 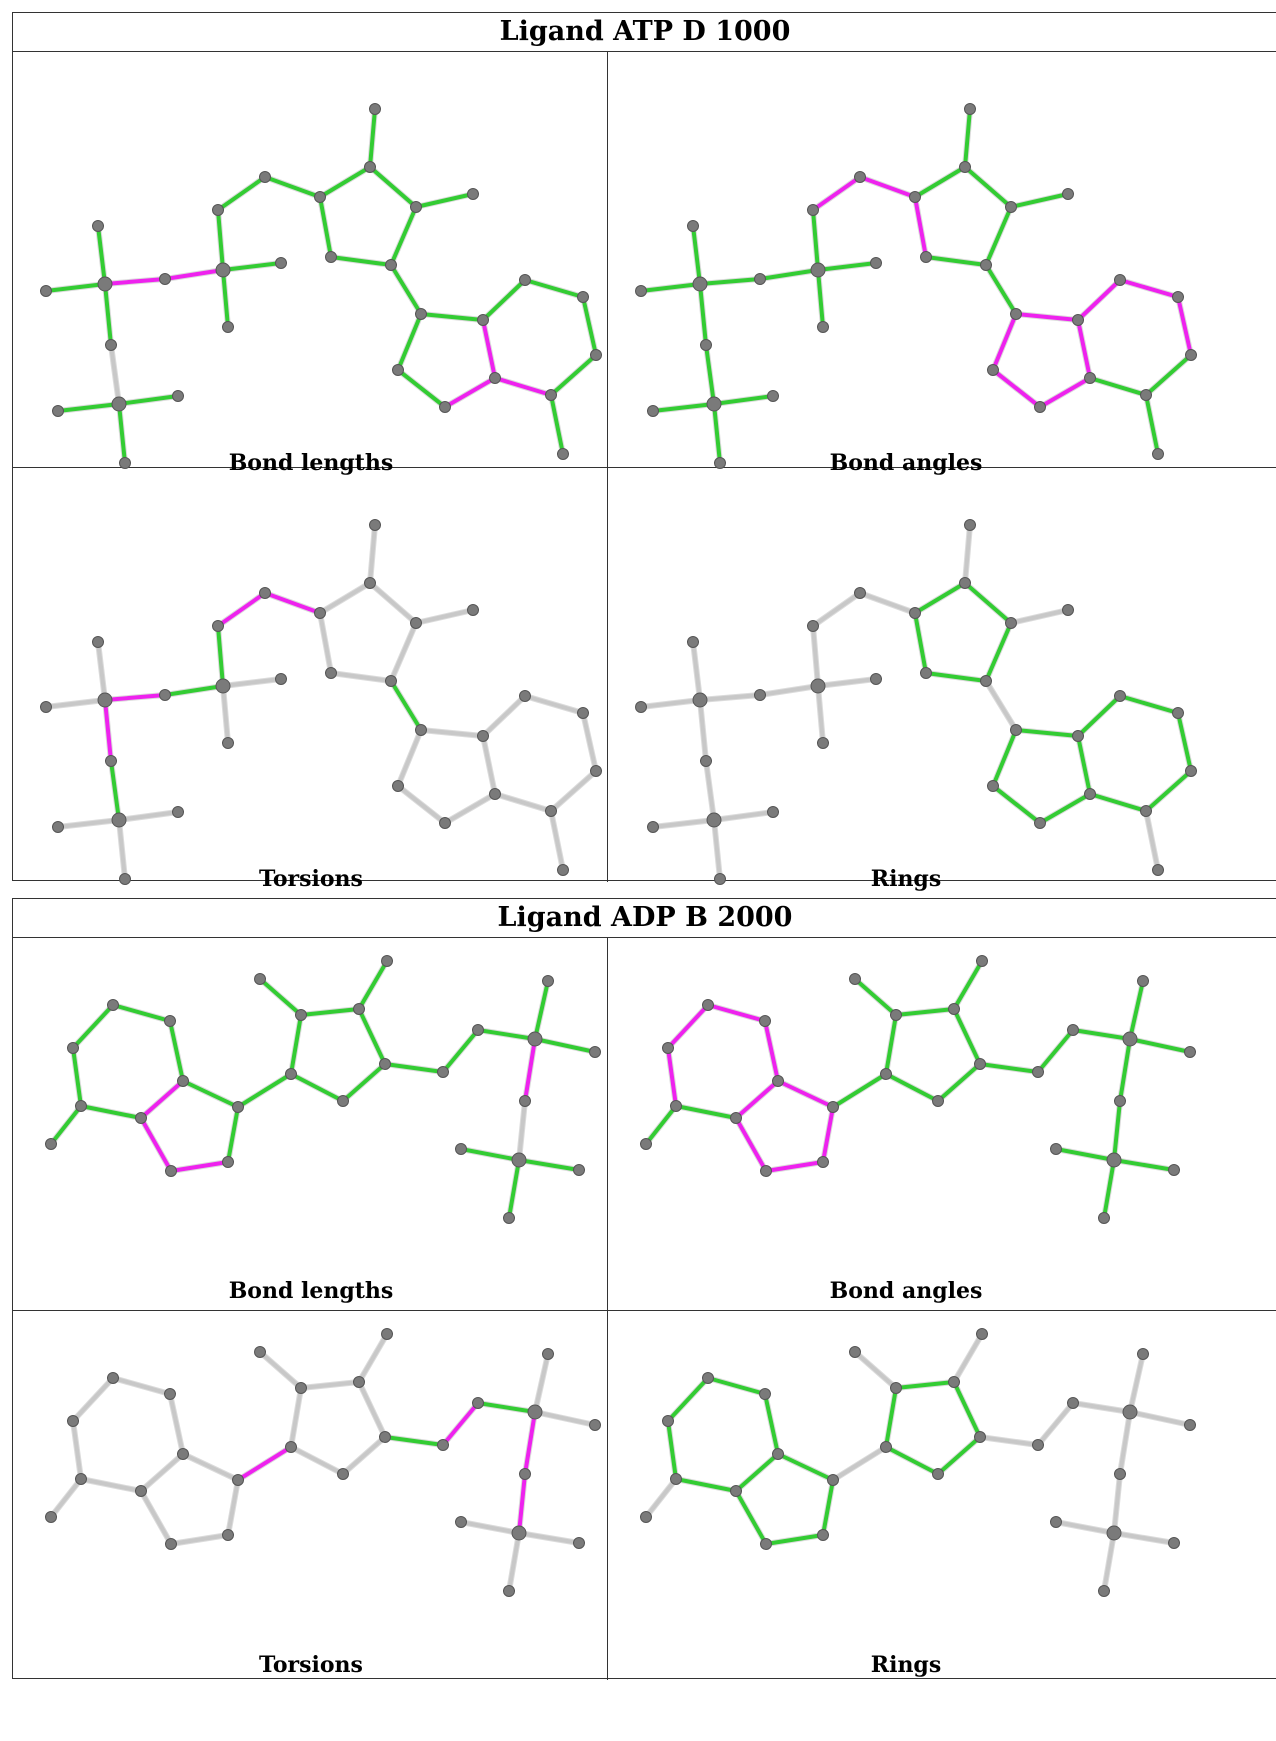 What do you see at coordinates (141, 1013) in the screenshot?
I see `bond-b1-b2` at bounding box center [141, 1013].